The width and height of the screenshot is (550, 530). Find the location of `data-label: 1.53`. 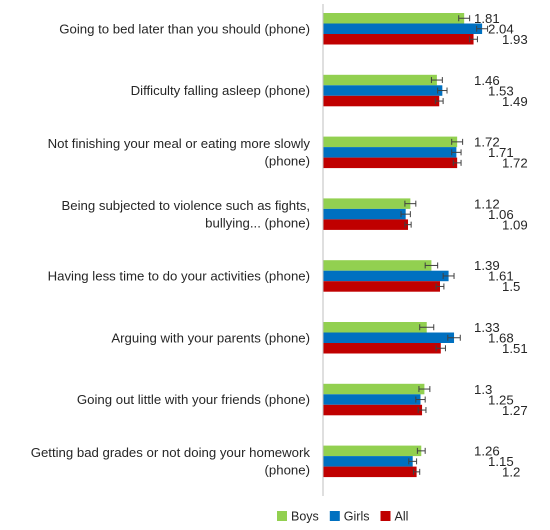

data-label: 1.53 is located at coordinates (501, 90).